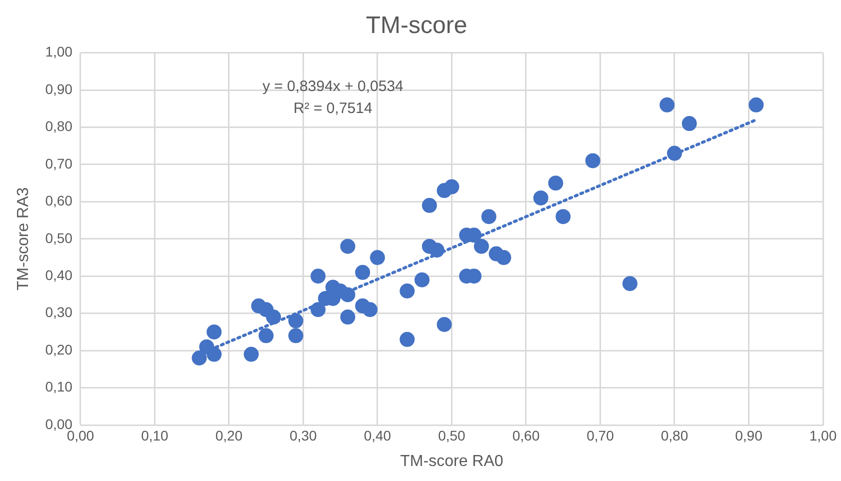 Image resolution: width=841 pixels, height=481 pixels. What do you see at coordinates (59, 386) in the screenshot?
I see `y-tick-label: 0,10` at bounding box center [59, 386].